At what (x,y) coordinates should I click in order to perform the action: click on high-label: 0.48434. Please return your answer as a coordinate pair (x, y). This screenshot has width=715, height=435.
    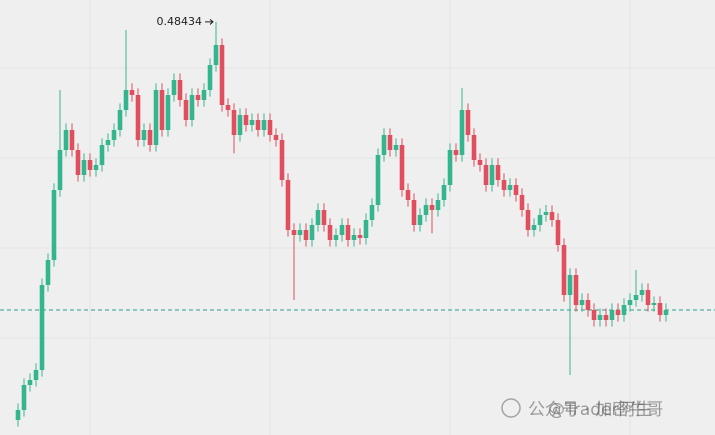
    Looking at the image, I should click on (180, 21).